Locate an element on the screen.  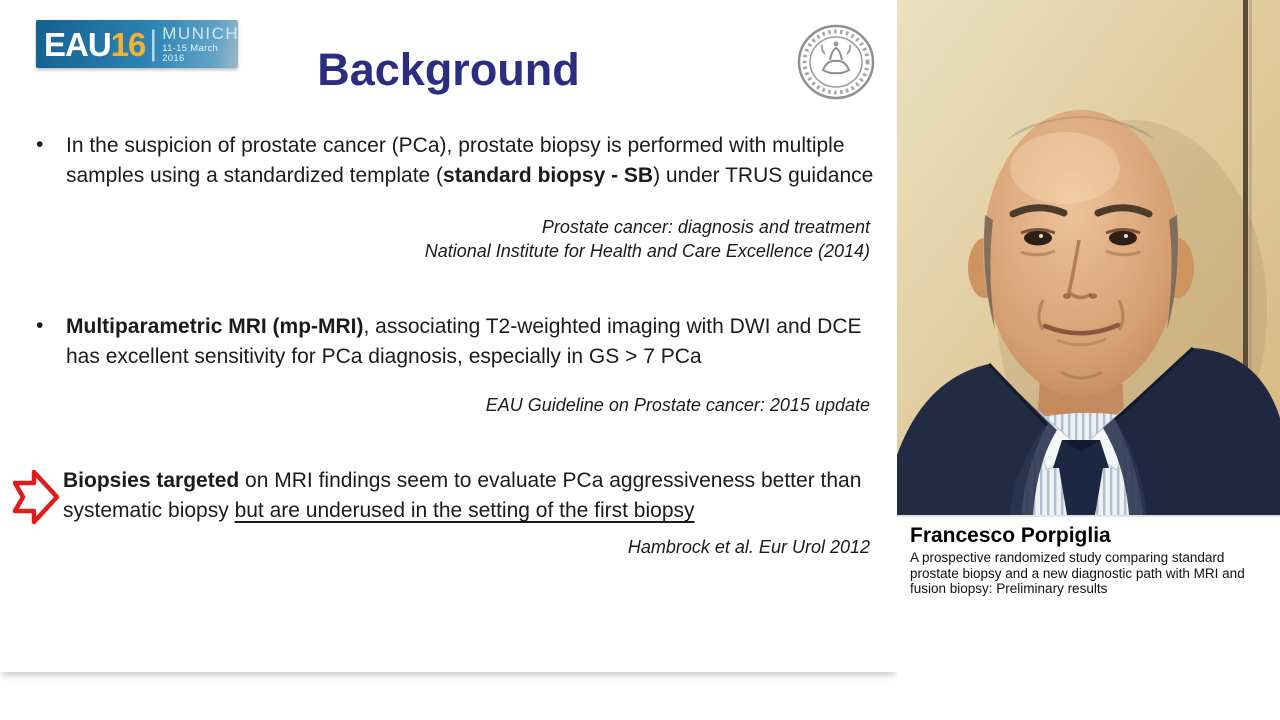
logo-city-text: MUNICH is located at coordinates (201, 33).